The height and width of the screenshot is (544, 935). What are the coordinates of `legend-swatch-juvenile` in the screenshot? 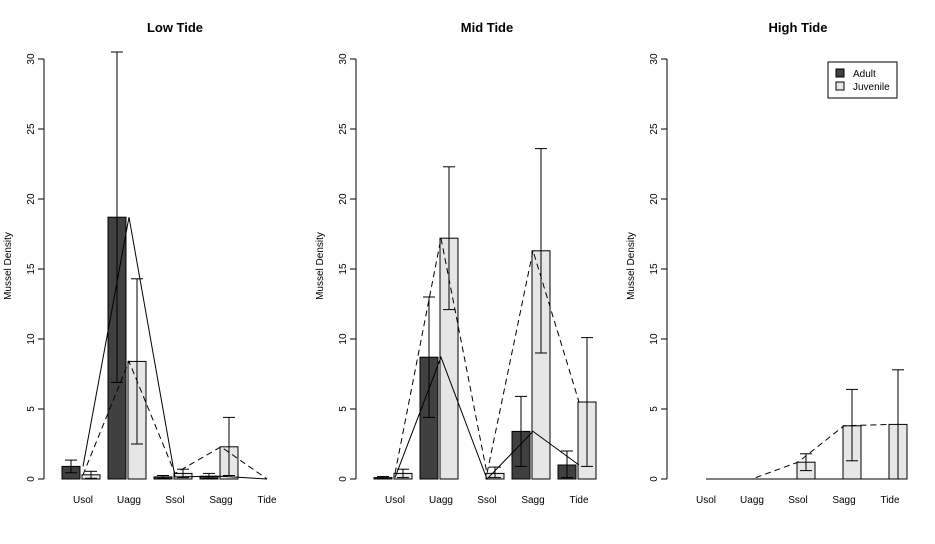 It's located at (840, 86).